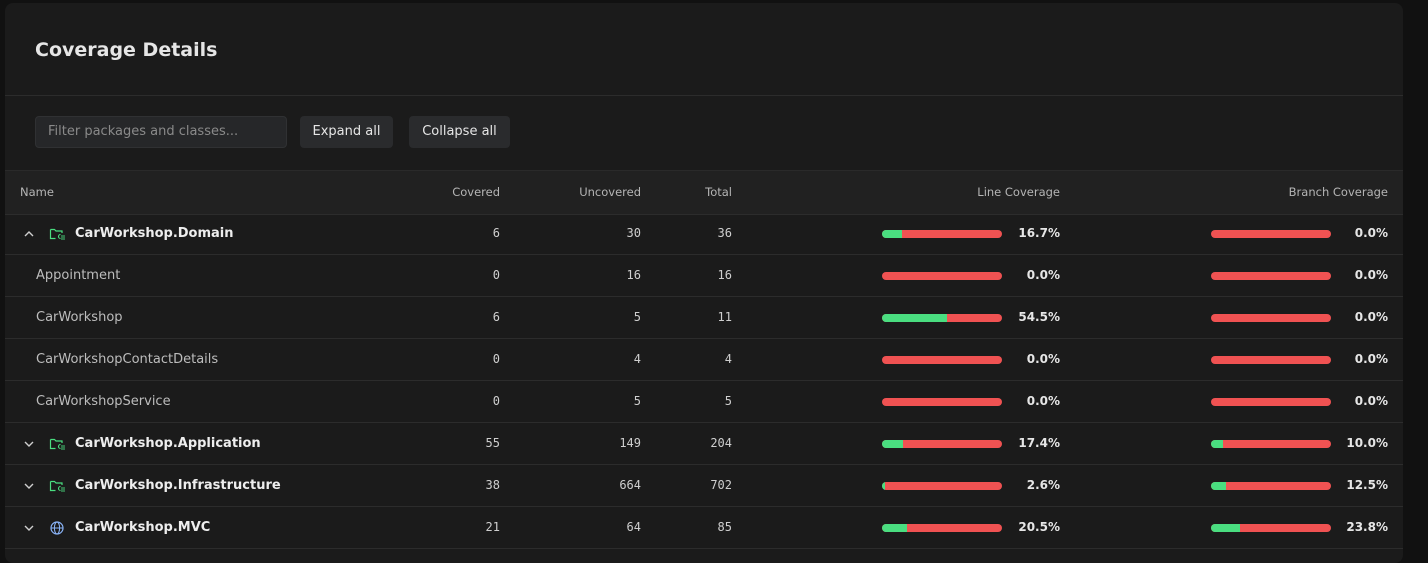  What do you see at coordinates (724, 527) in the screenshot?
I see `total-count: 85` at bounding box center [724, 527].